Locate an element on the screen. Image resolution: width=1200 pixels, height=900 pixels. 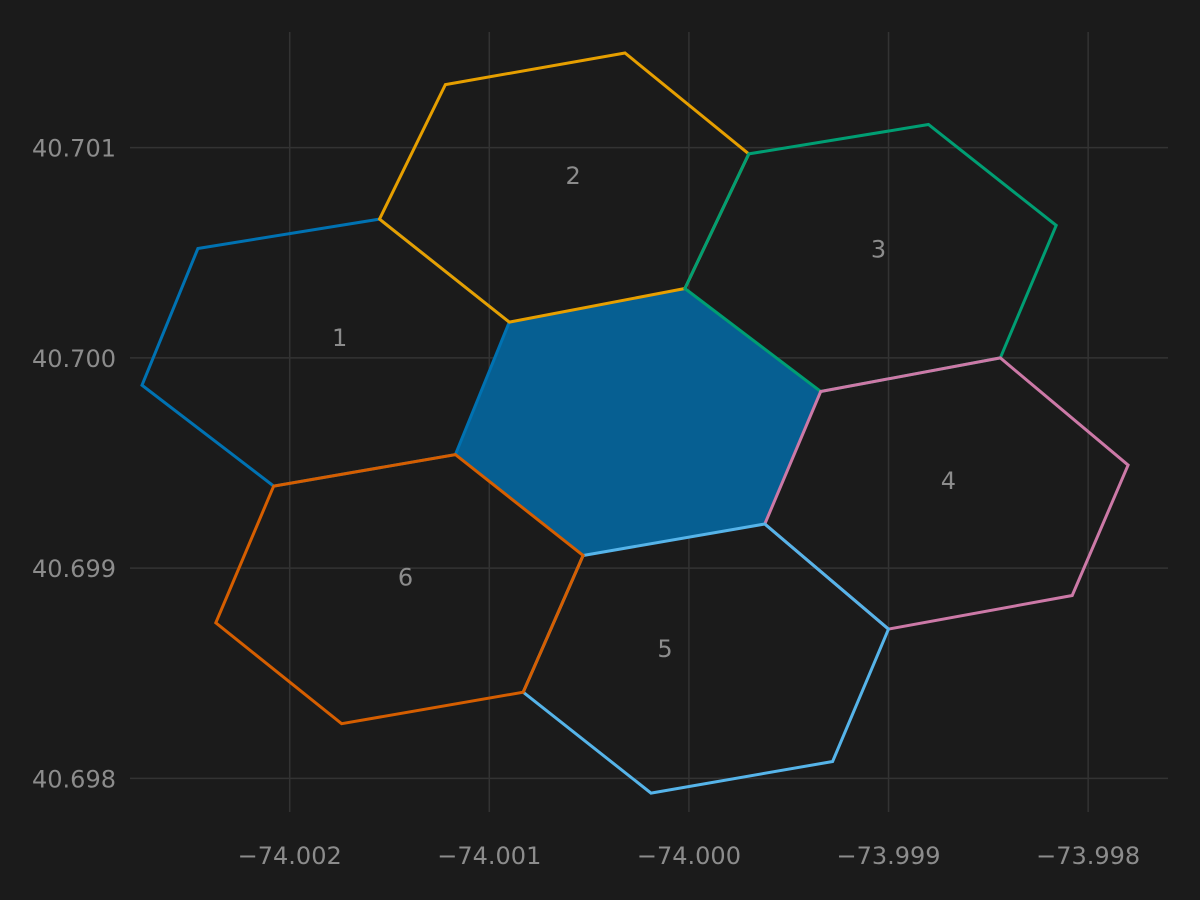
hexagon-label-6: 6 is located at coordinates (405, 578).